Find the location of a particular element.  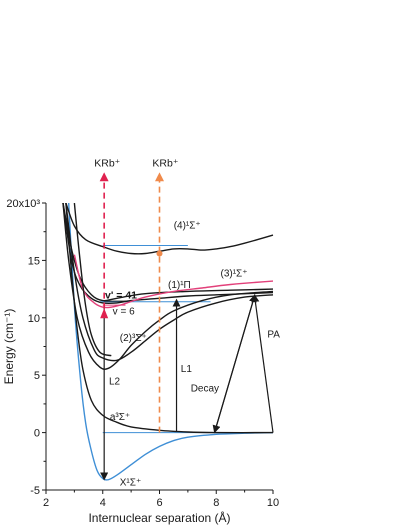

label-v6: v = 6 is located at coordinates (124, 311).